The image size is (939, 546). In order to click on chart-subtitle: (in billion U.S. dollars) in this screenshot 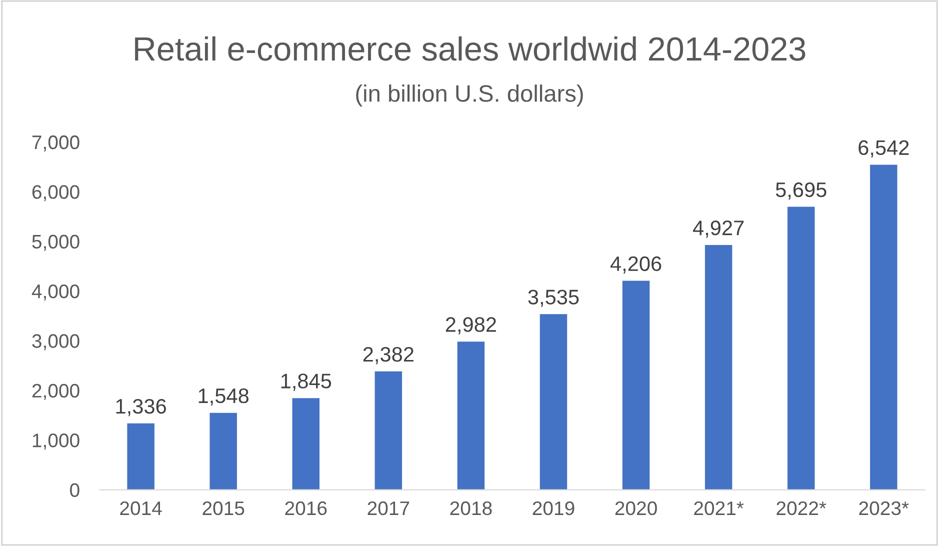, I will do `click(469, 95)`.